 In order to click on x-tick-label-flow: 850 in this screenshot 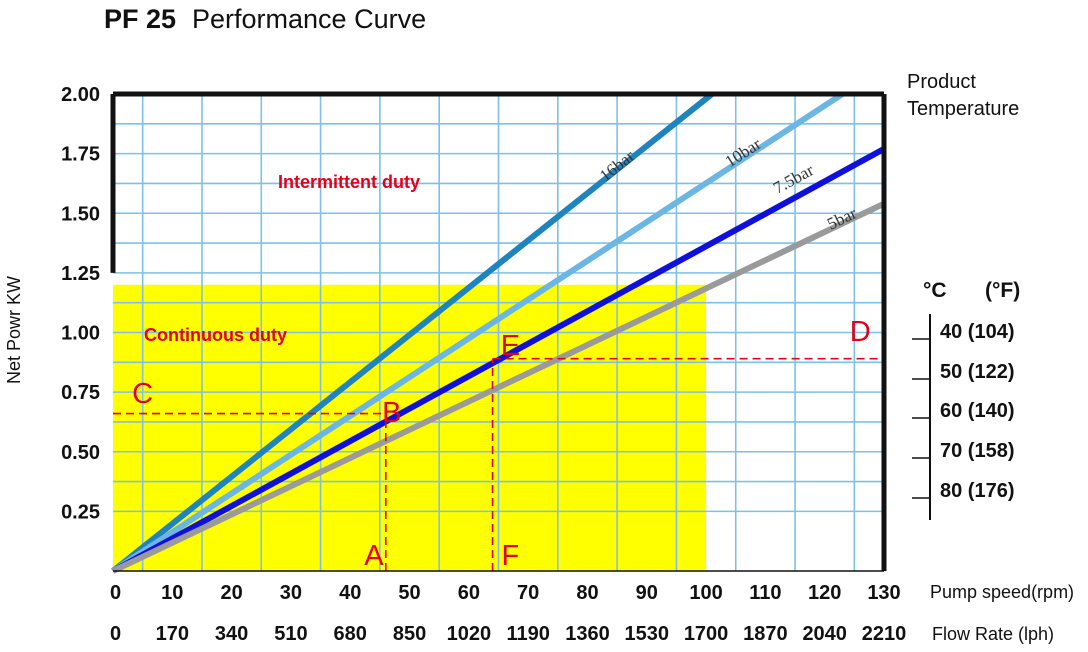, I will do `click(409, 634)`.